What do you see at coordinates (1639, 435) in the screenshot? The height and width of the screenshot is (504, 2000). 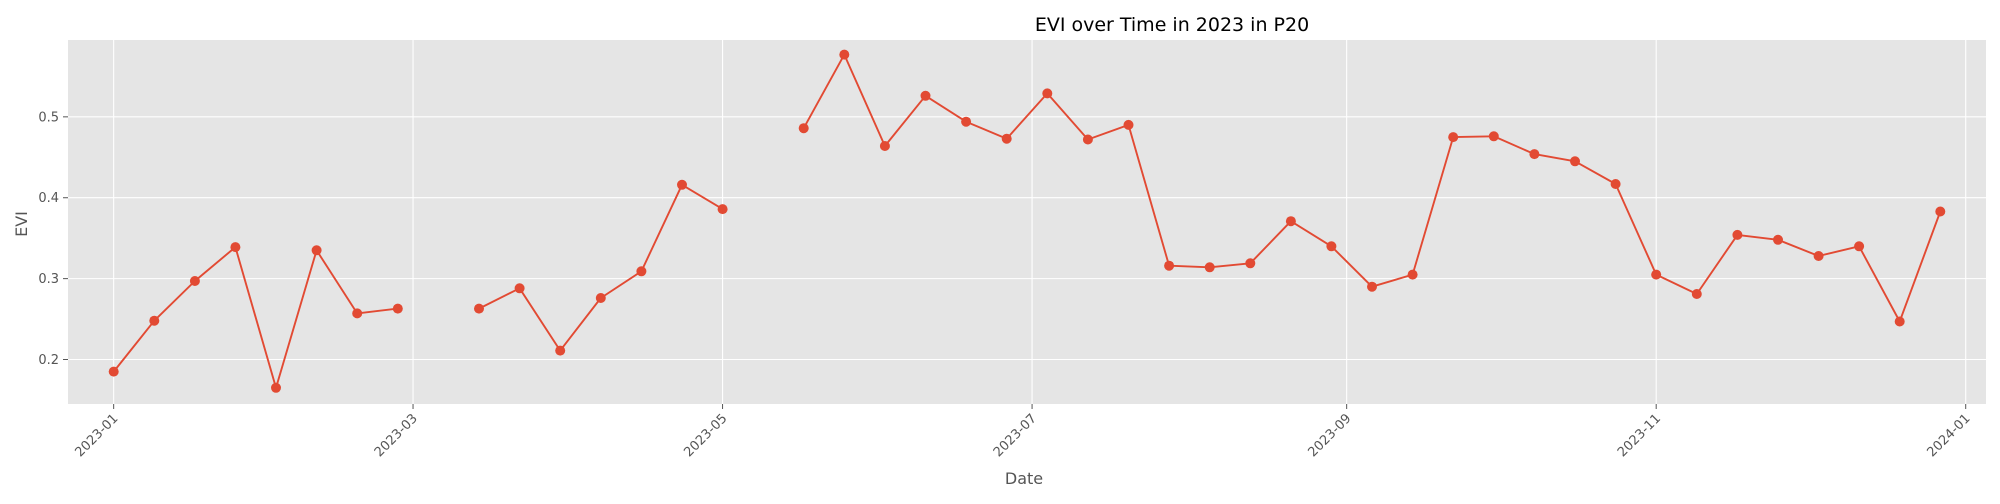 I see `x-tick-label: 2023-11` at bounding box center [1639, 435].